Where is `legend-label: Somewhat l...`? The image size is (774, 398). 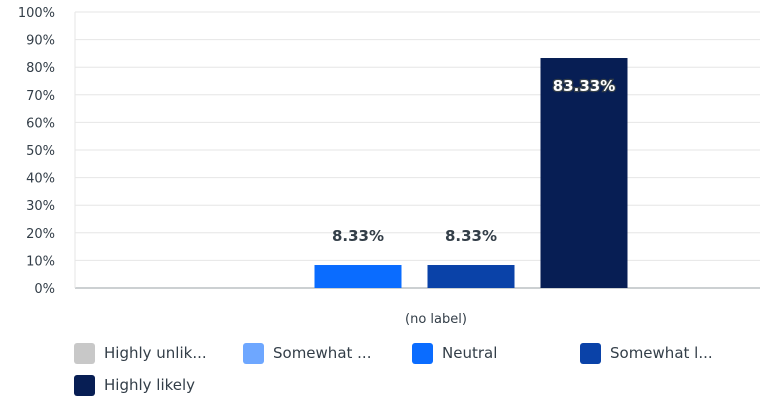 legend-label: Somewhat l... is located at coordinates (661, 353).